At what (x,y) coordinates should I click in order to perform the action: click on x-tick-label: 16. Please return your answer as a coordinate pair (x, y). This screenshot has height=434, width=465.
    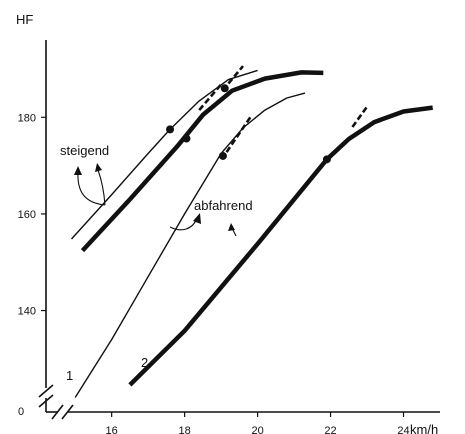
    Looking at the image, I should click on (112, 429).